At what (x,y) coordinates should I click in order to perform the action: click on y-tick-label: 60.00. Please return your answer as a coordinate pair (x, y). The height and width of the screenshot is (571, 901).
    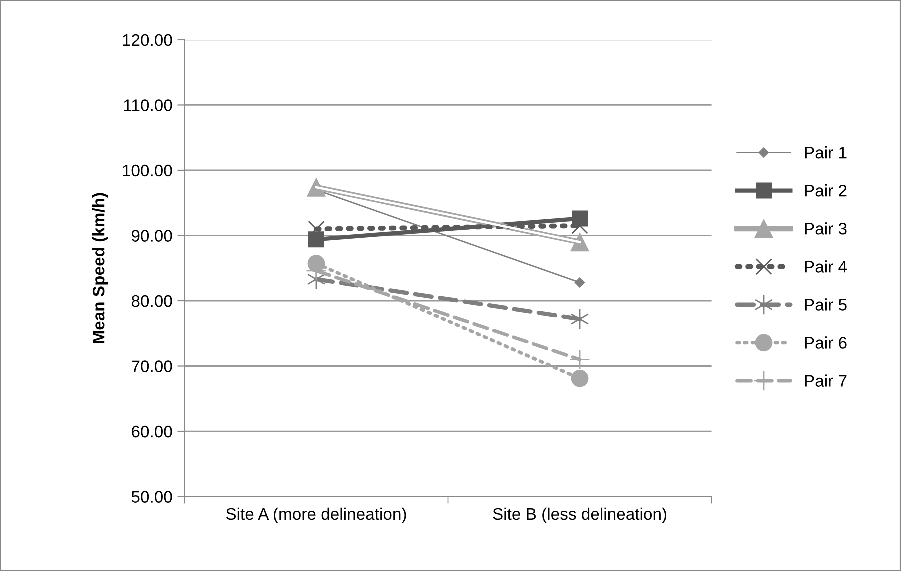
    Looking at the image, I should click on (152, 432).